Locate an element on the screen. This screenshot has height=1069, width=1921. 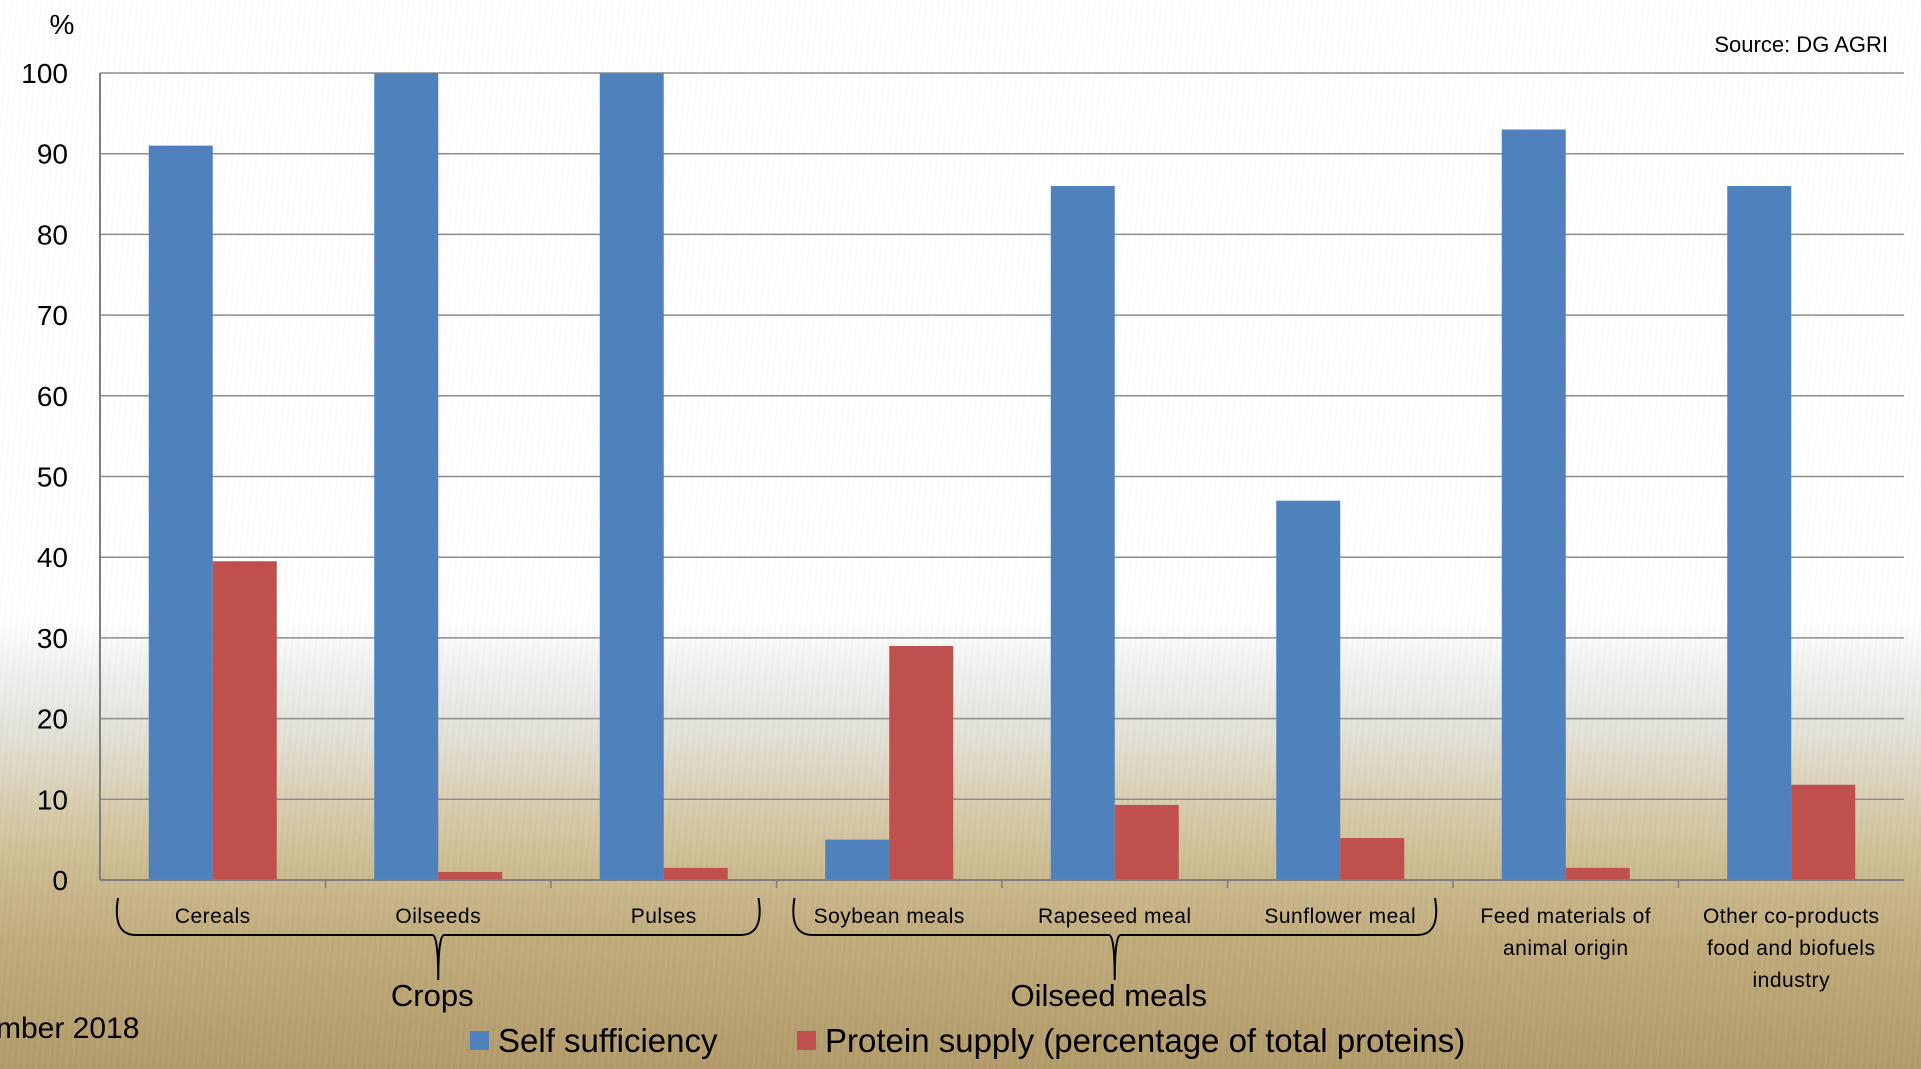
group-label: Oilseed meals is located at coordinates (1109, 995).